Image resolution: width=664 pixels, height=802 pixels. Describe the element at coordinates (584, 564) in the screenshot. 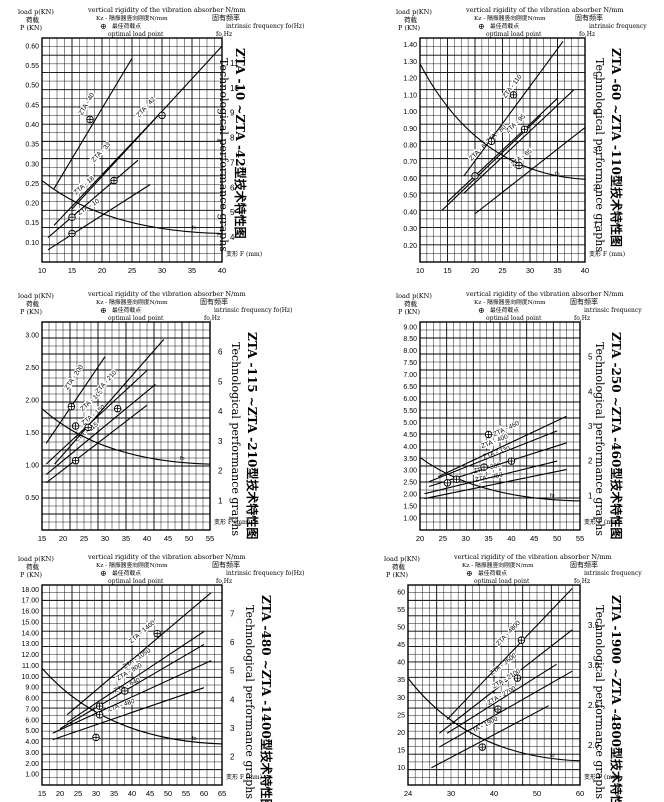

I see `freq-label-cn: 固有频率` at that location.